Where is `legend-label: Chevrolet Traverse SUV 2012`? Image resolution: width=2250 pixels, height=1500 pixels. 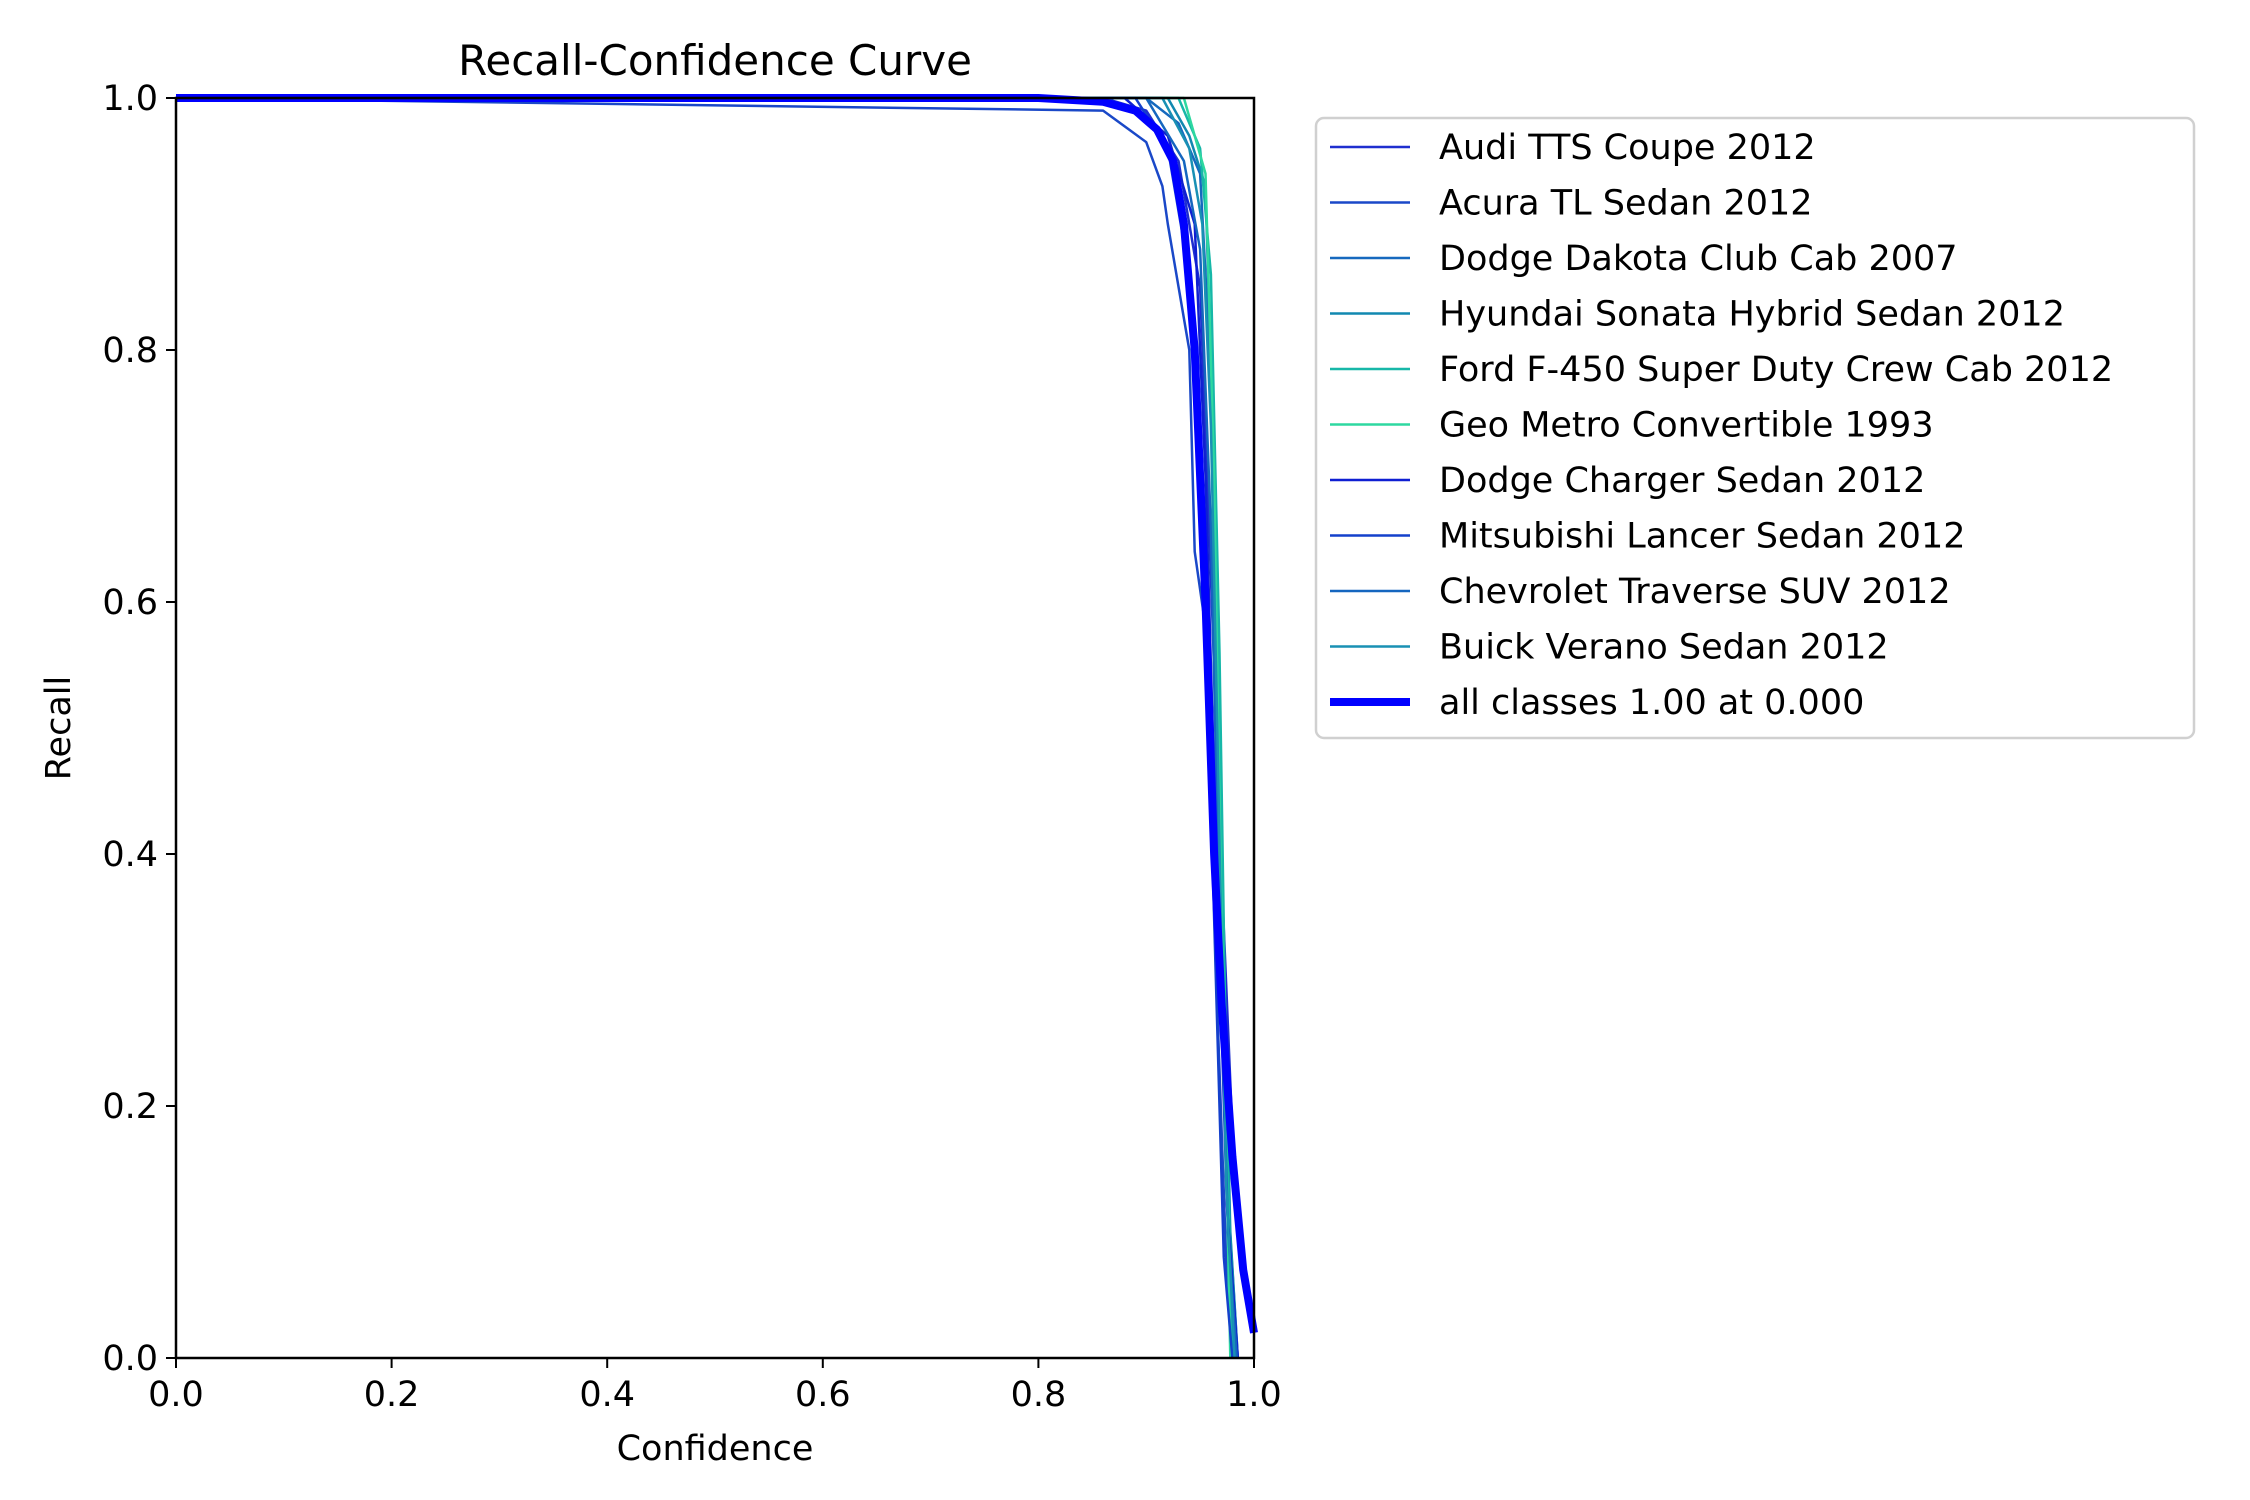 legend-label: Chevrolet Traverse SUV 2012 is located at coordinates (1695, 592).